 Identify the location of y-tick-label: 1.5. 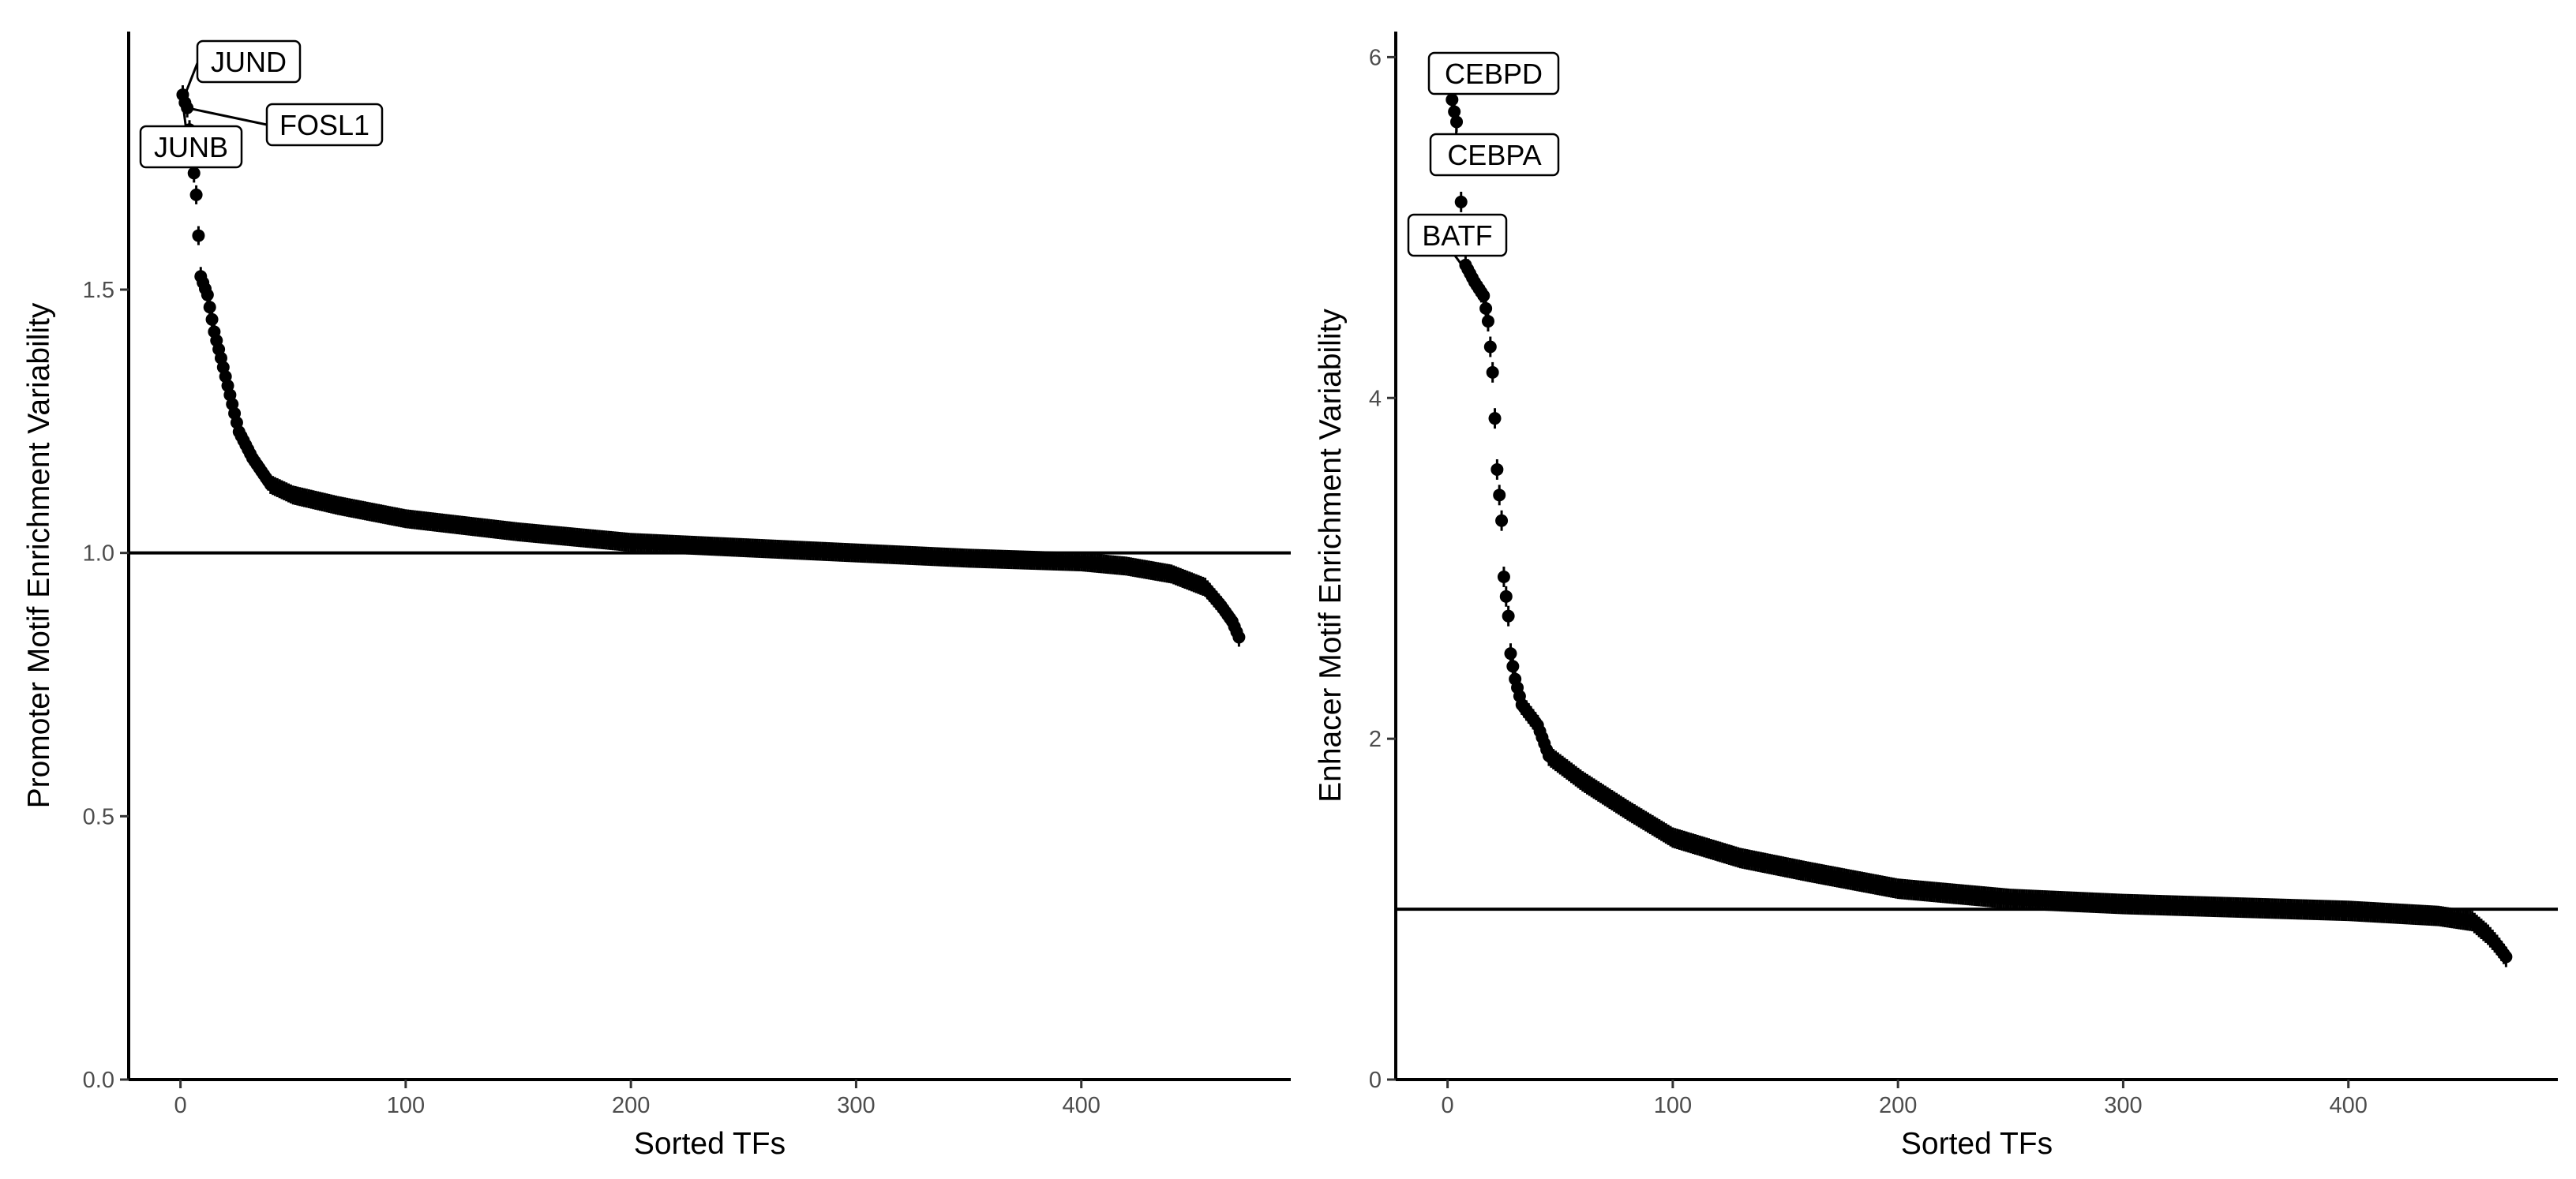
(98, 290).